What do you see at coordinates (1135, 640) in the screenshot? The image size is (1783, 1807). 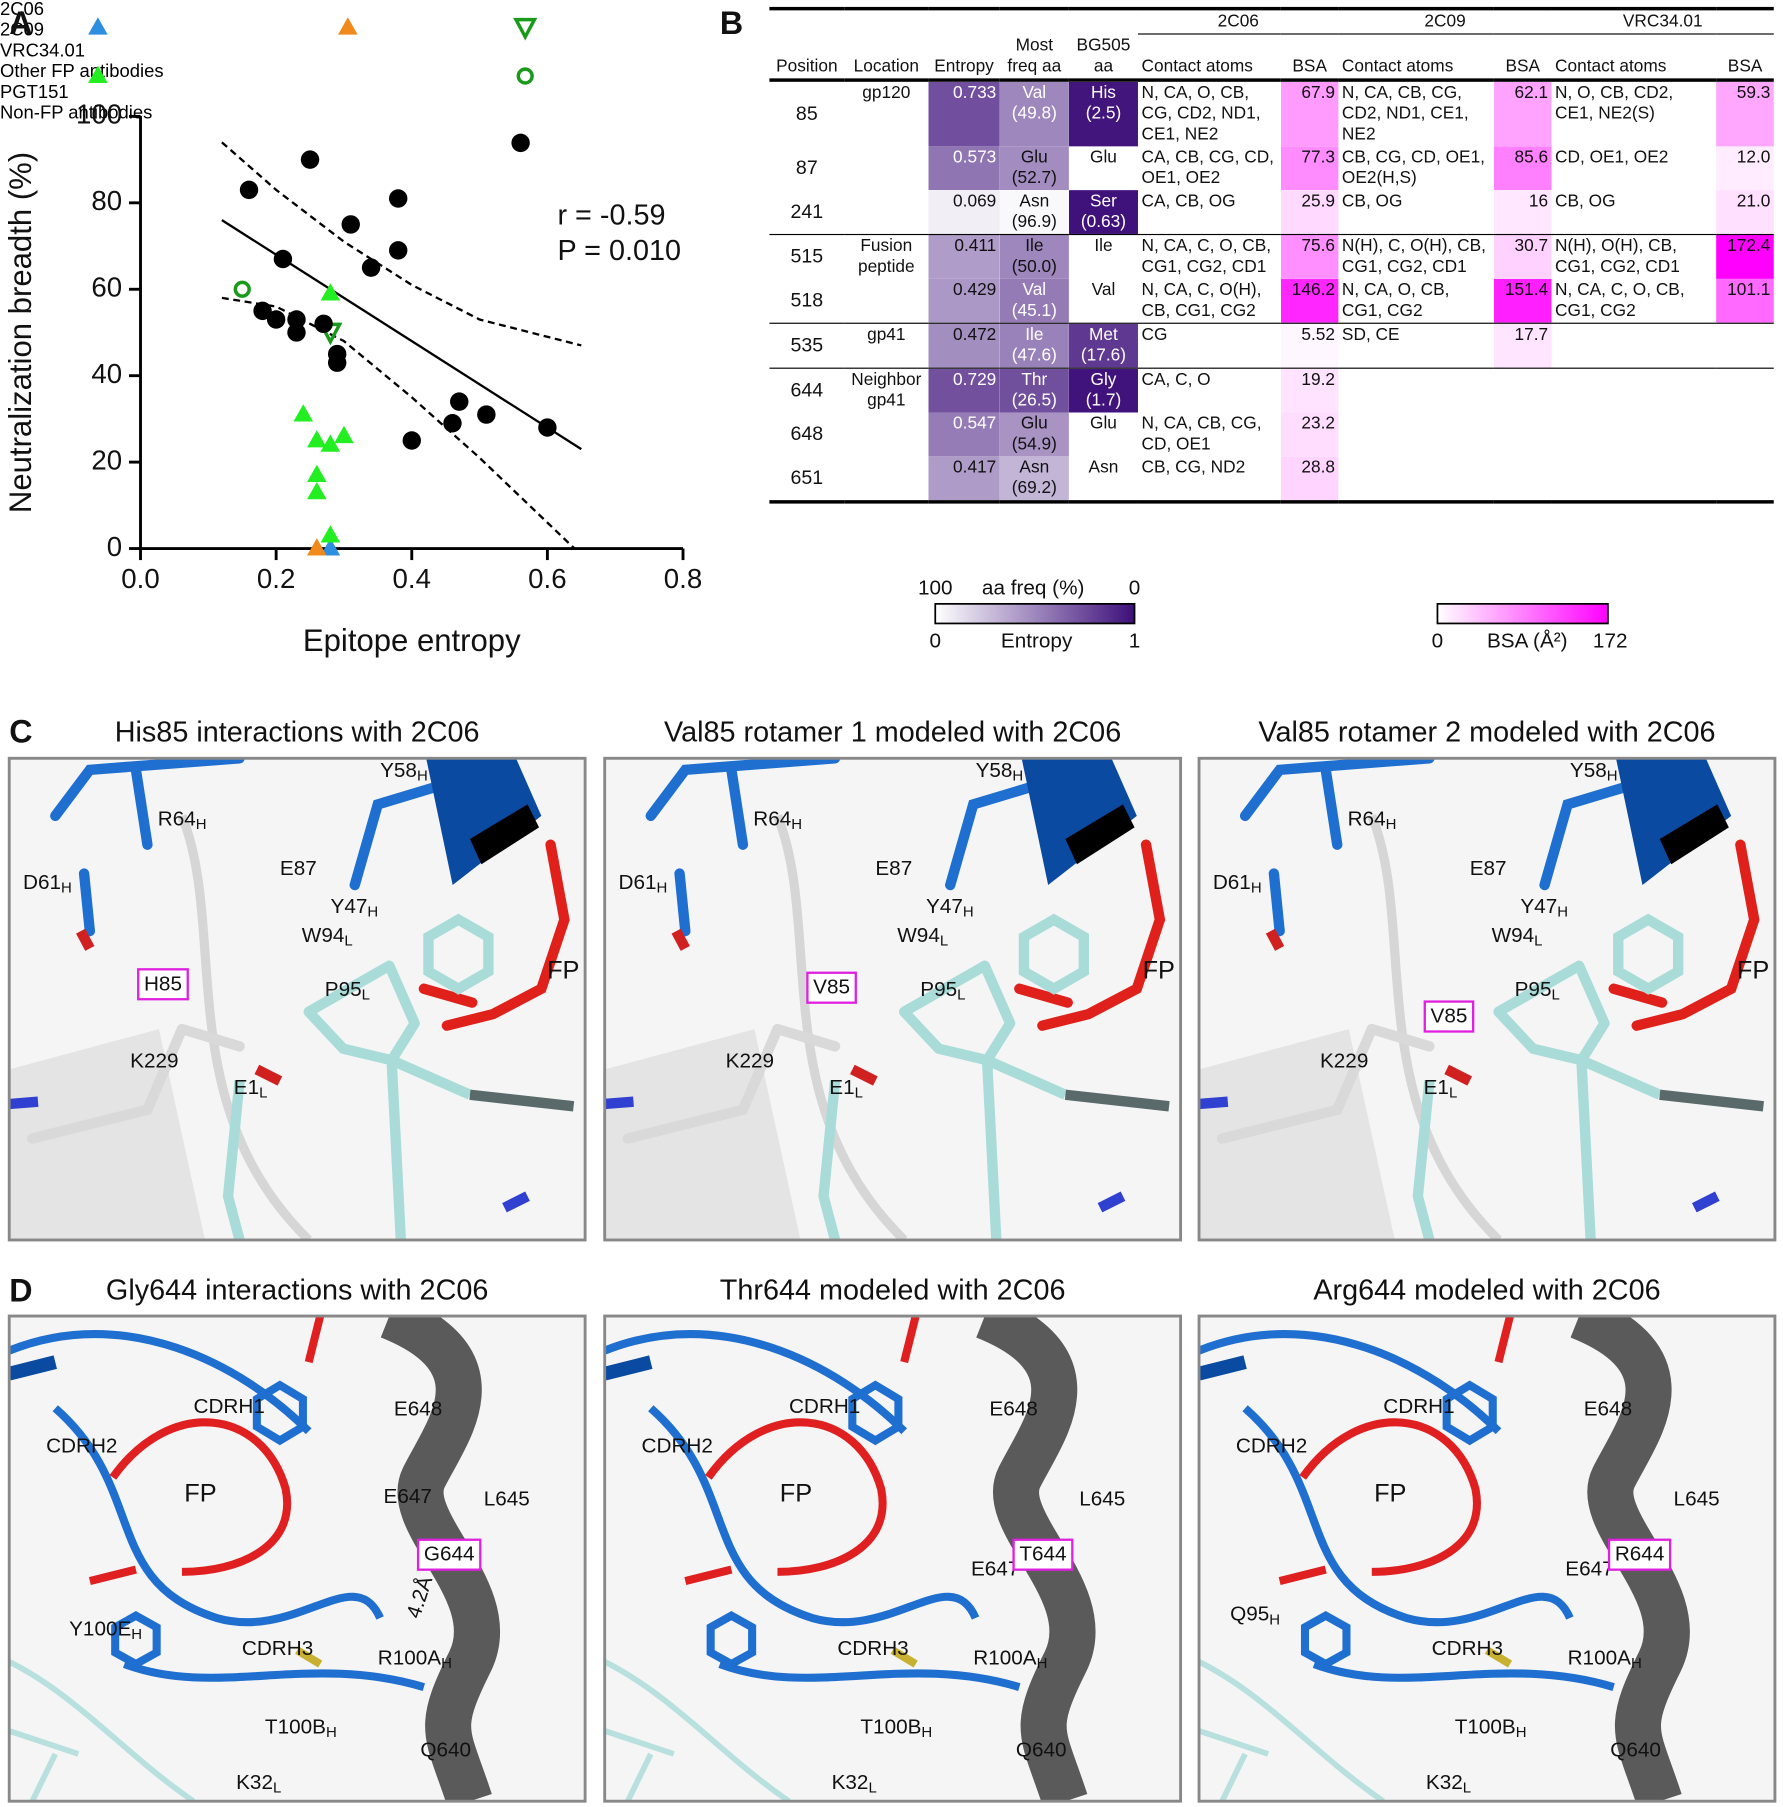 I see `colorbar-tick: 1` at bounding box center [1135, 640].